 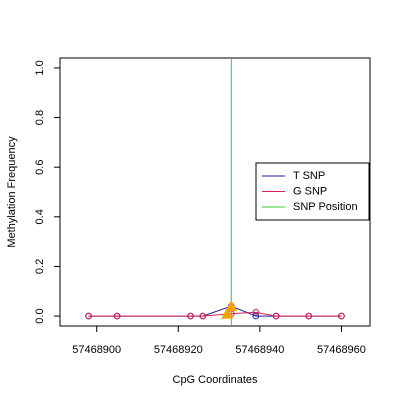 What do you see at coordinates (40, 167) in the screenshot?
I see `y-tick-label: 0.6` at bounding box center [40, 167].